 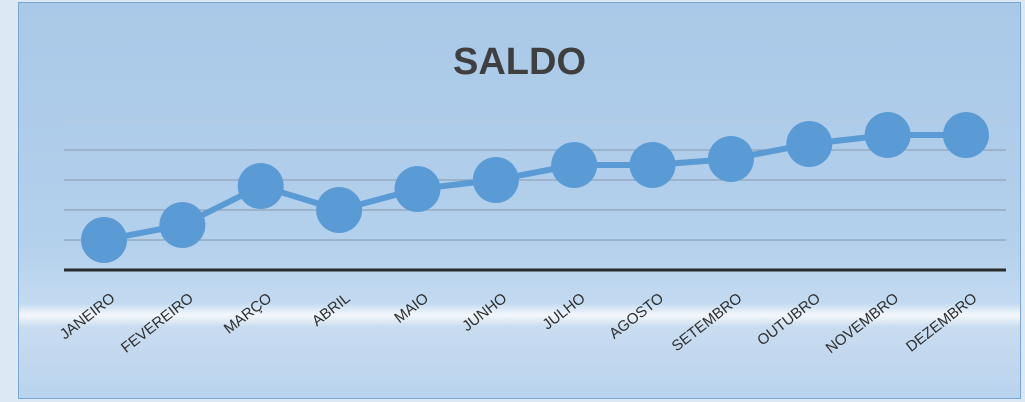 I want to click on x-tick-label: JUNHO, so click(x=484, y=312).